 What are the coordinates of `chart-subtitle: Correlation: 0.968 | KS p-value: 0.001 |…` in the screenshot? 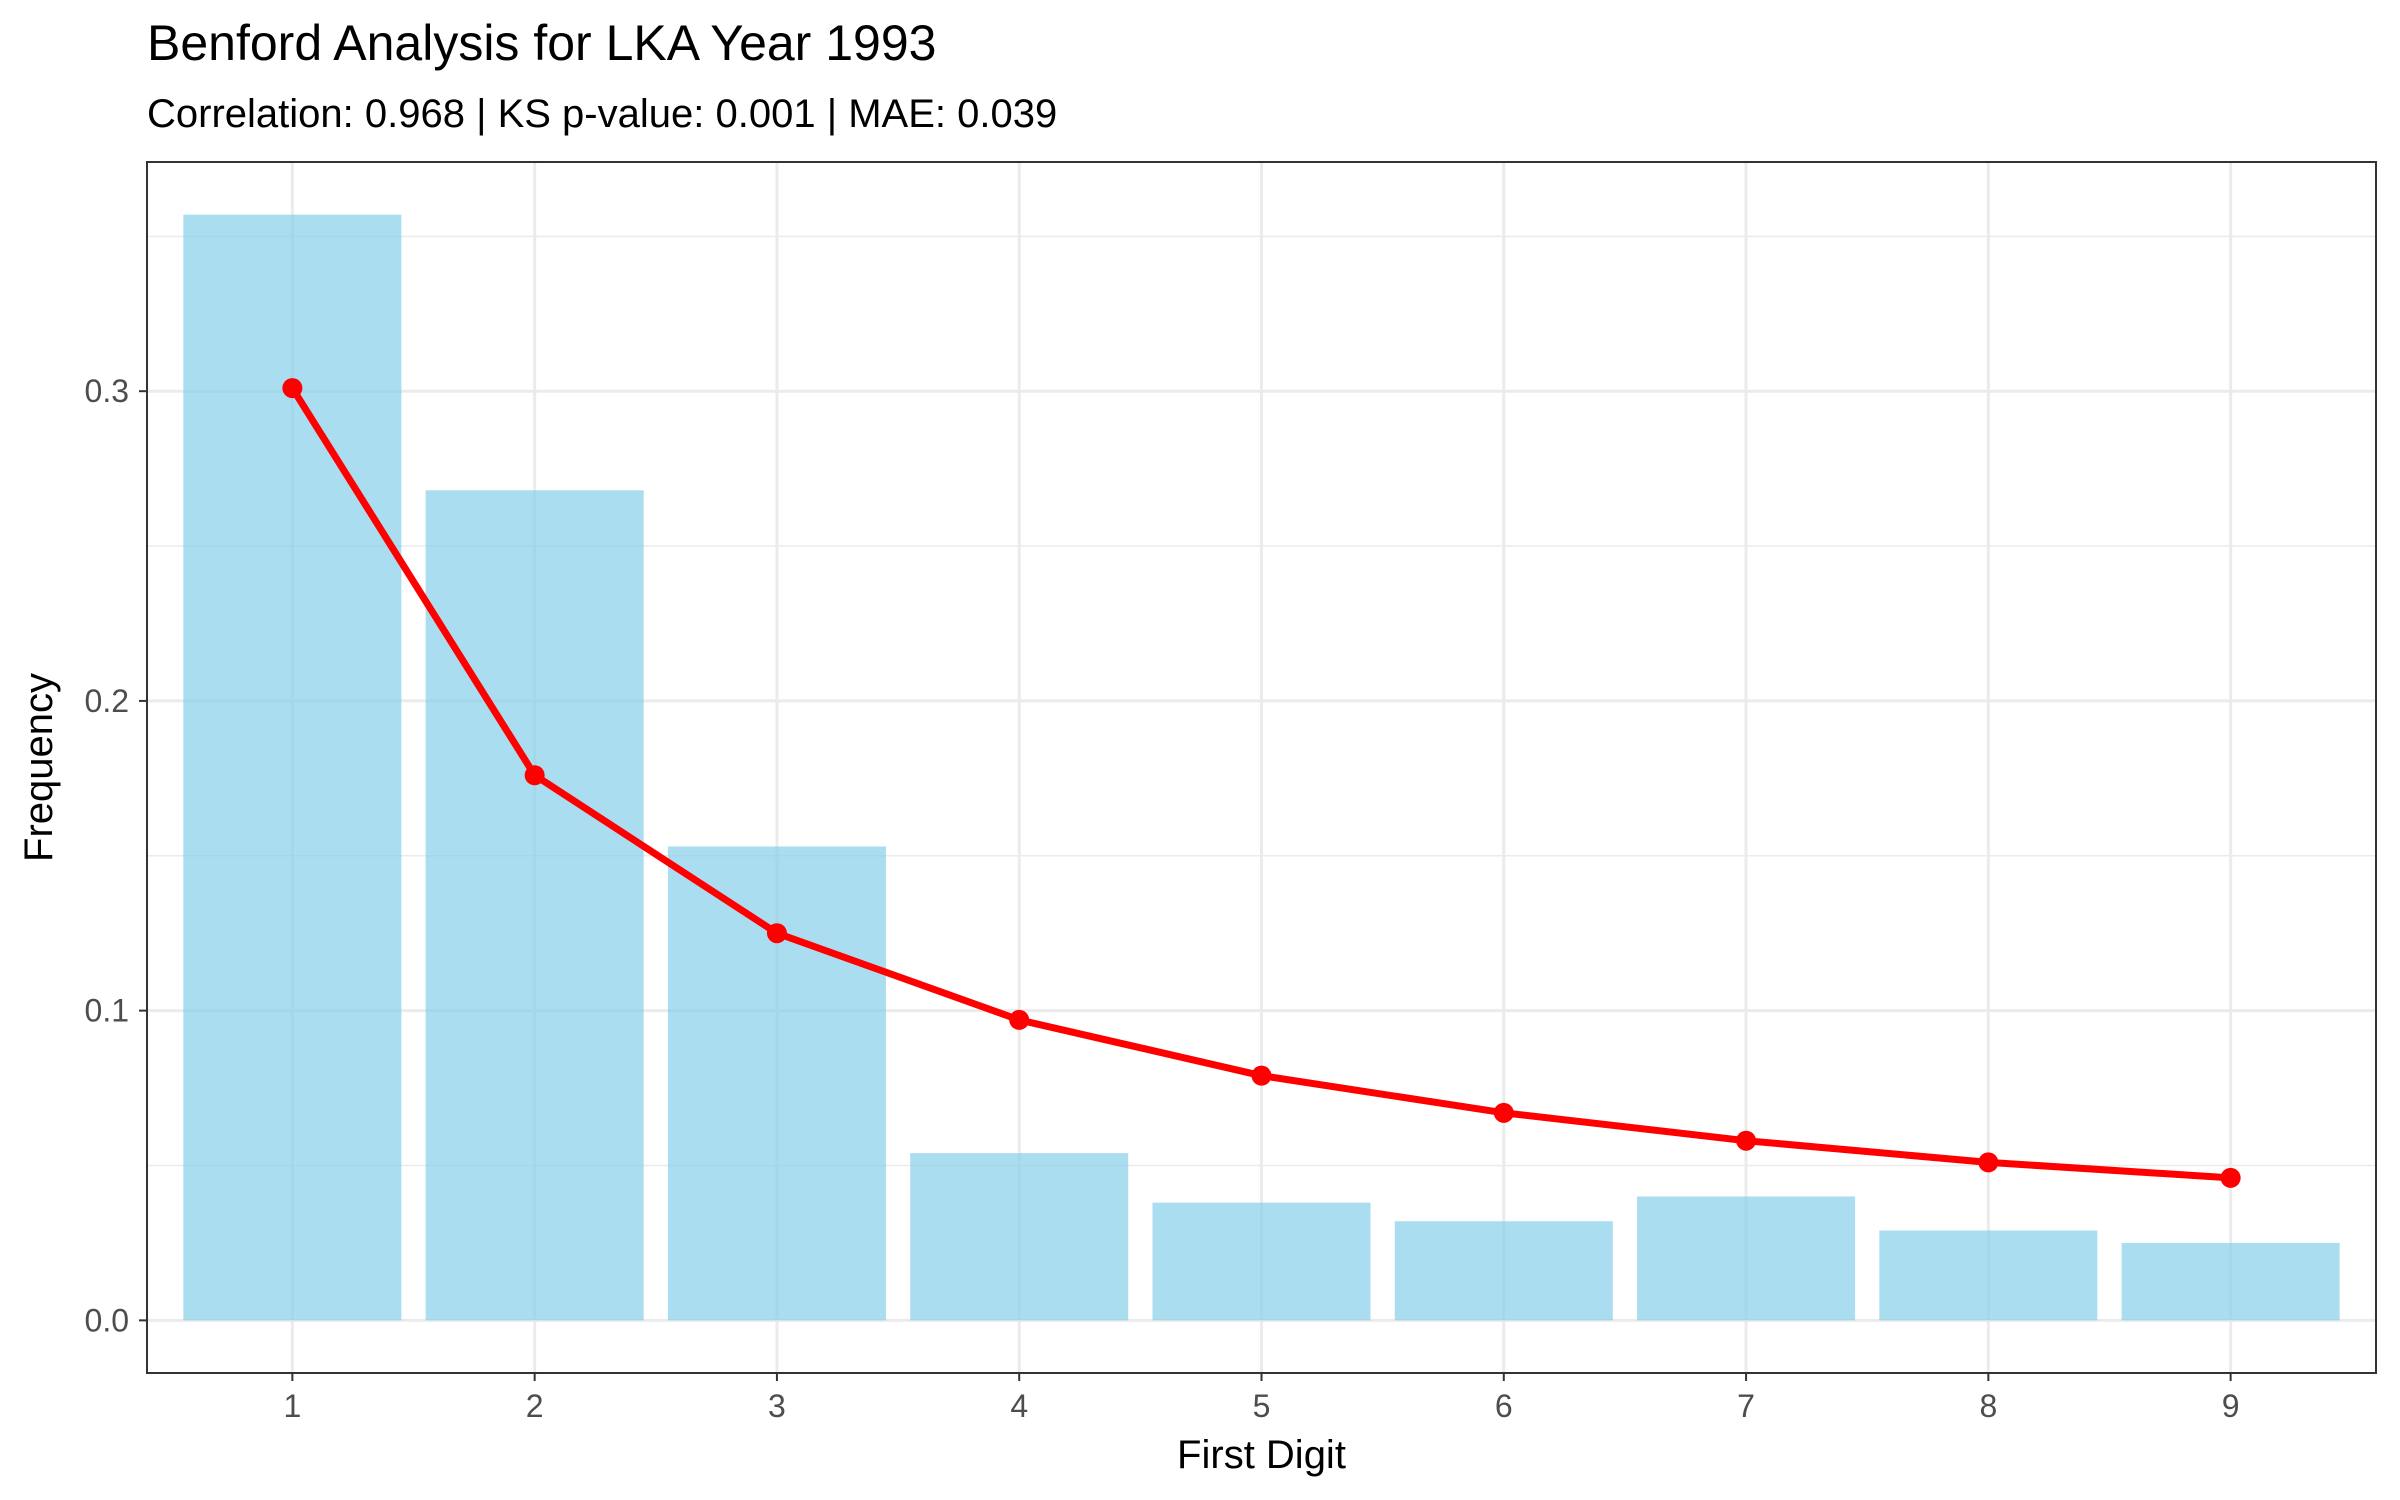 It's located at (602, 114).